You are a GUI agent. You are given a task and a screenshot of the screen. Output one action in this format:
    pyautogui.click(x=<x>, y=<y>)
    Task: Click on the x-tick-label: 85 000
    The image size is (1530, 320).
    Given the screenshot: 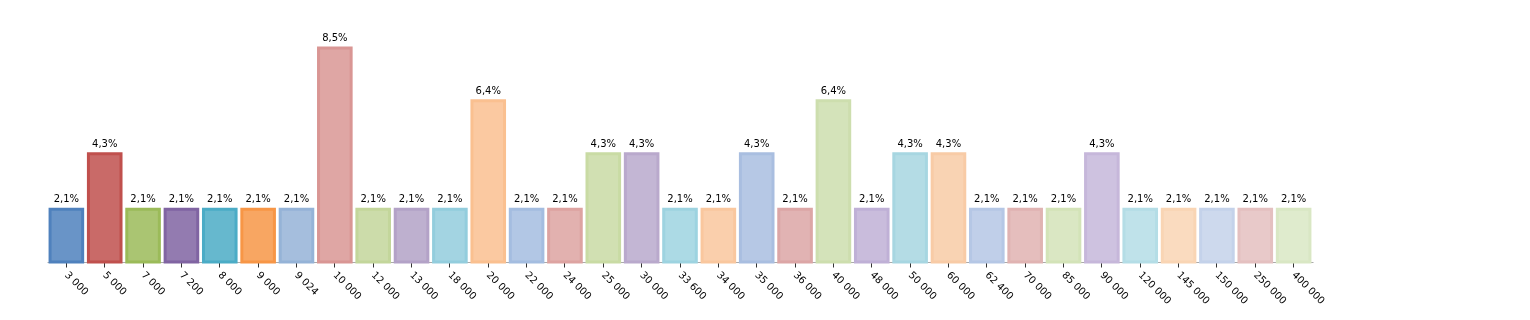 What is the action you would take?
    pyautogui.click(x=1076, y=285)
    